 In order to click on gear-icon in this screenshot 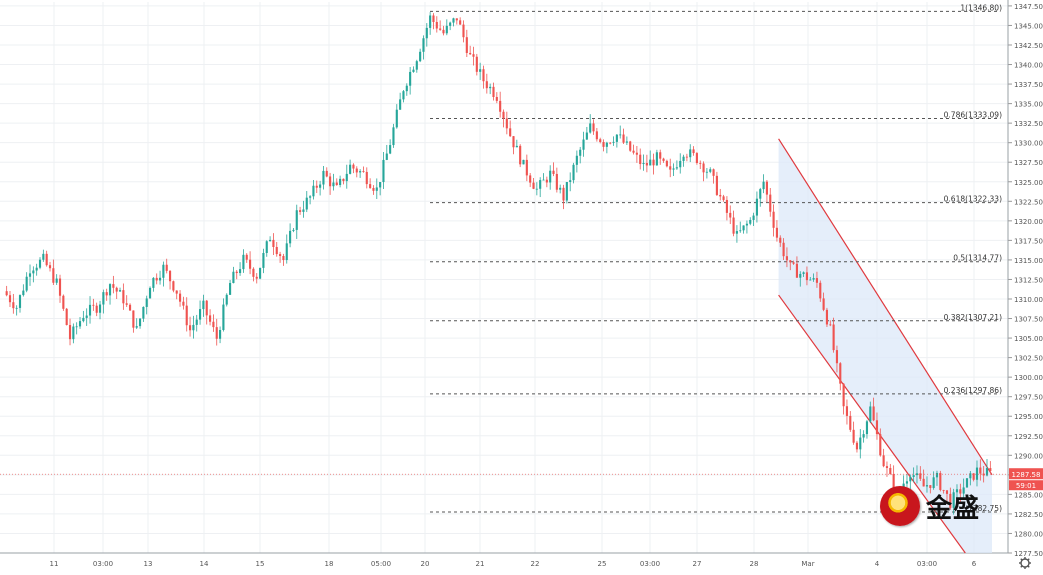, I will do `click(1025, 563)`.